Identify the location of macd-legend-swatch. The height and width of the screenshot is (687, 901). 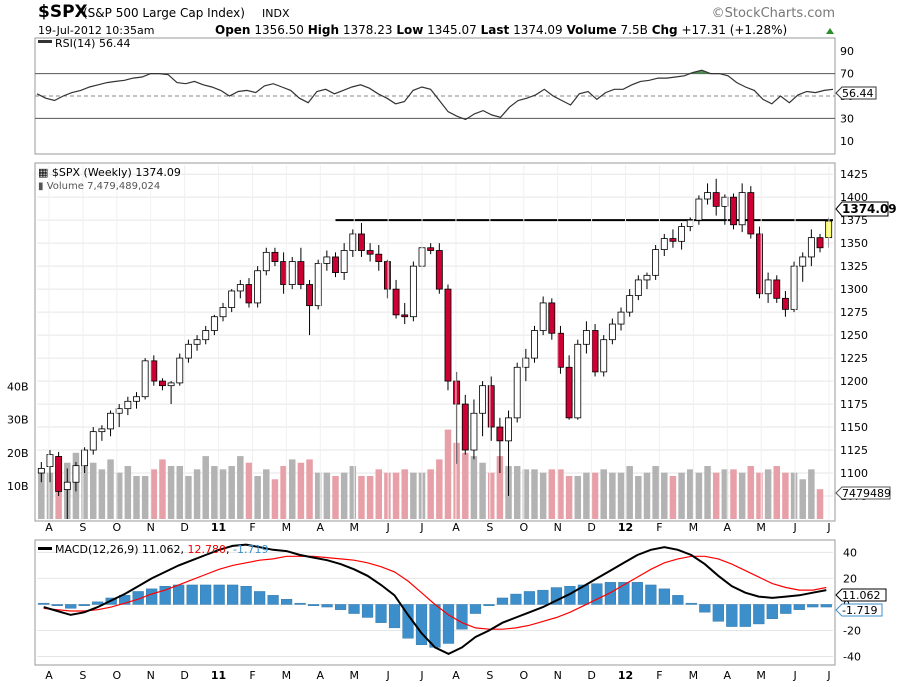
(45, 548).